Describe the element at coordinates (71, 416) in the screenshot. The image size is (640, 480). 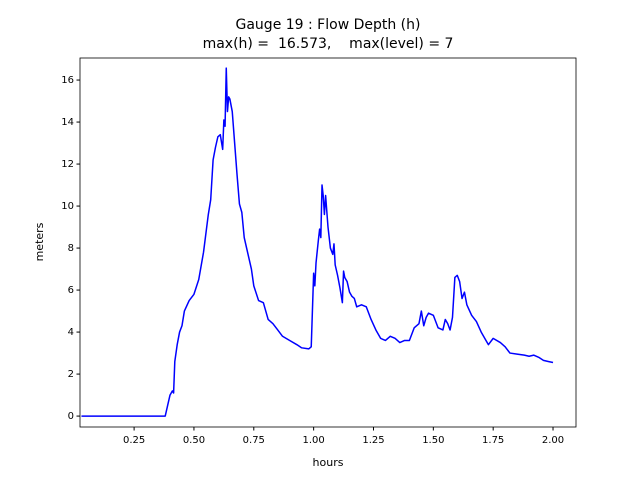
I see `y-tick-label: 0` at that location.